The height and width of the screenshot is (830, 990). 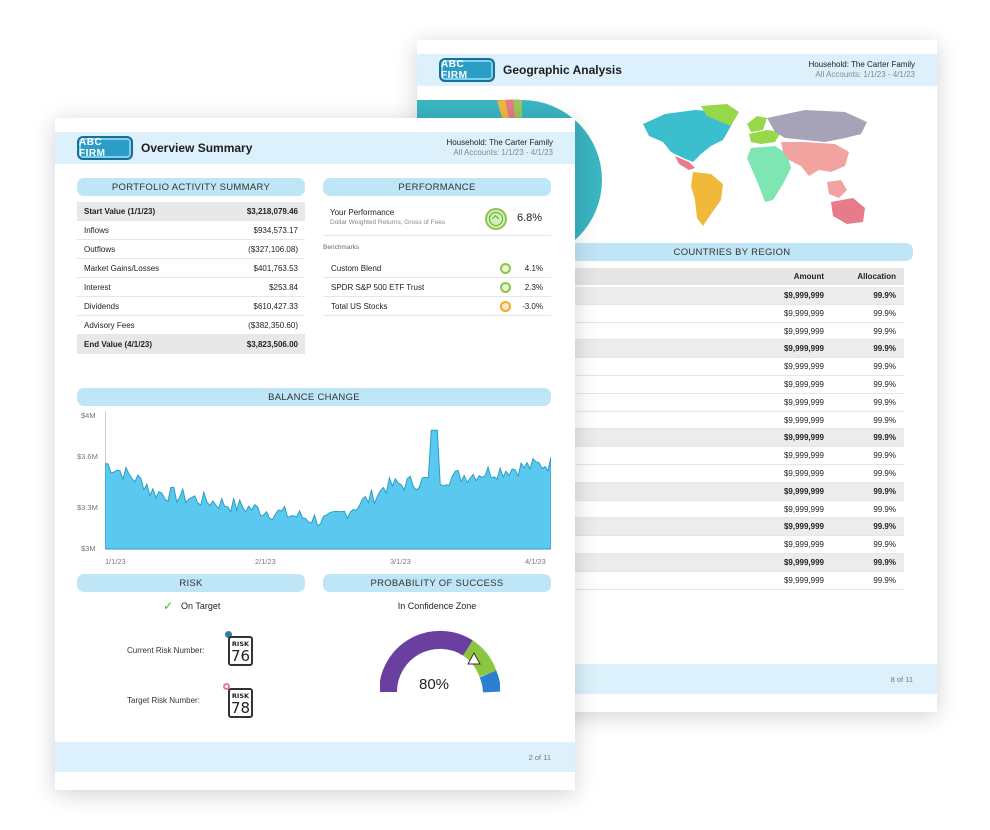 What do you see at coordinates (226, 686) in the screenshot?
I see `target-icon` at bounding box center [226, 686].